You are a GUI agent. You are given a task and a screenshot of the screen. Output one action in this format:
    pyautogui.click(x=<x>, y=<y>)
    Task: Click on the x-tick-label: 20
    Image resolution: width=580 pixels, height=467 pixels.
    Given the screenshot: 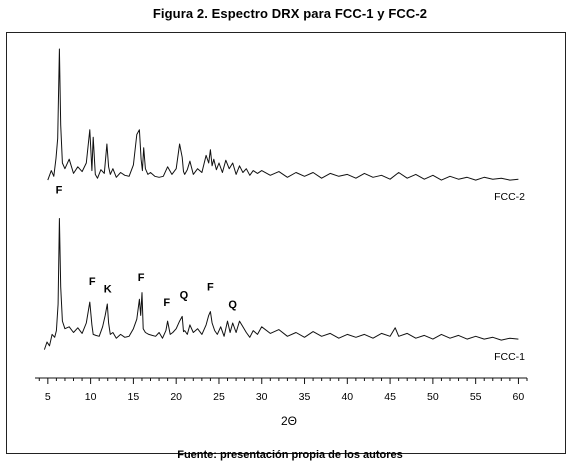 What is the action you would take?
    pyautogui.click(x=176, y=397)
    